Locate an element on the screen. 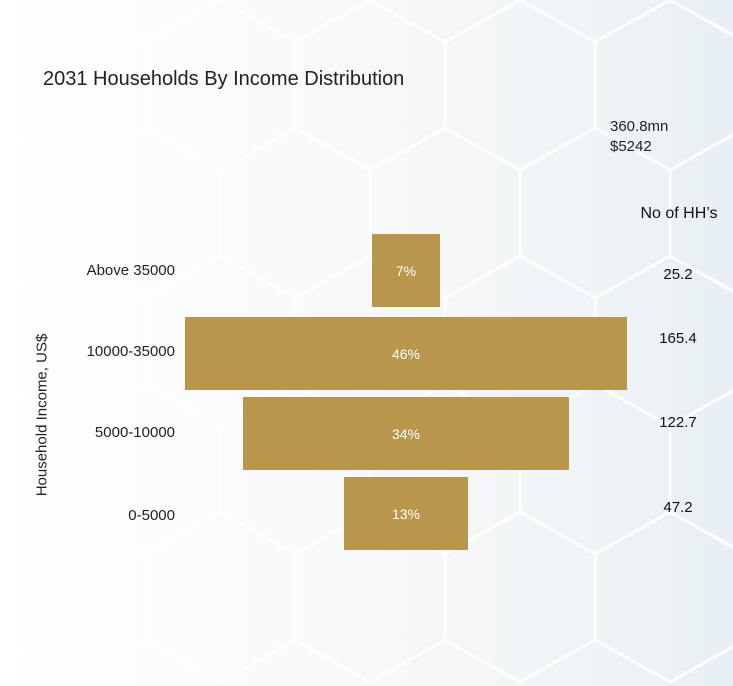 The height and width of the screenshot is (686, 733). households-value-10000-35000: 165.4 is located at coordinates (678, 338).